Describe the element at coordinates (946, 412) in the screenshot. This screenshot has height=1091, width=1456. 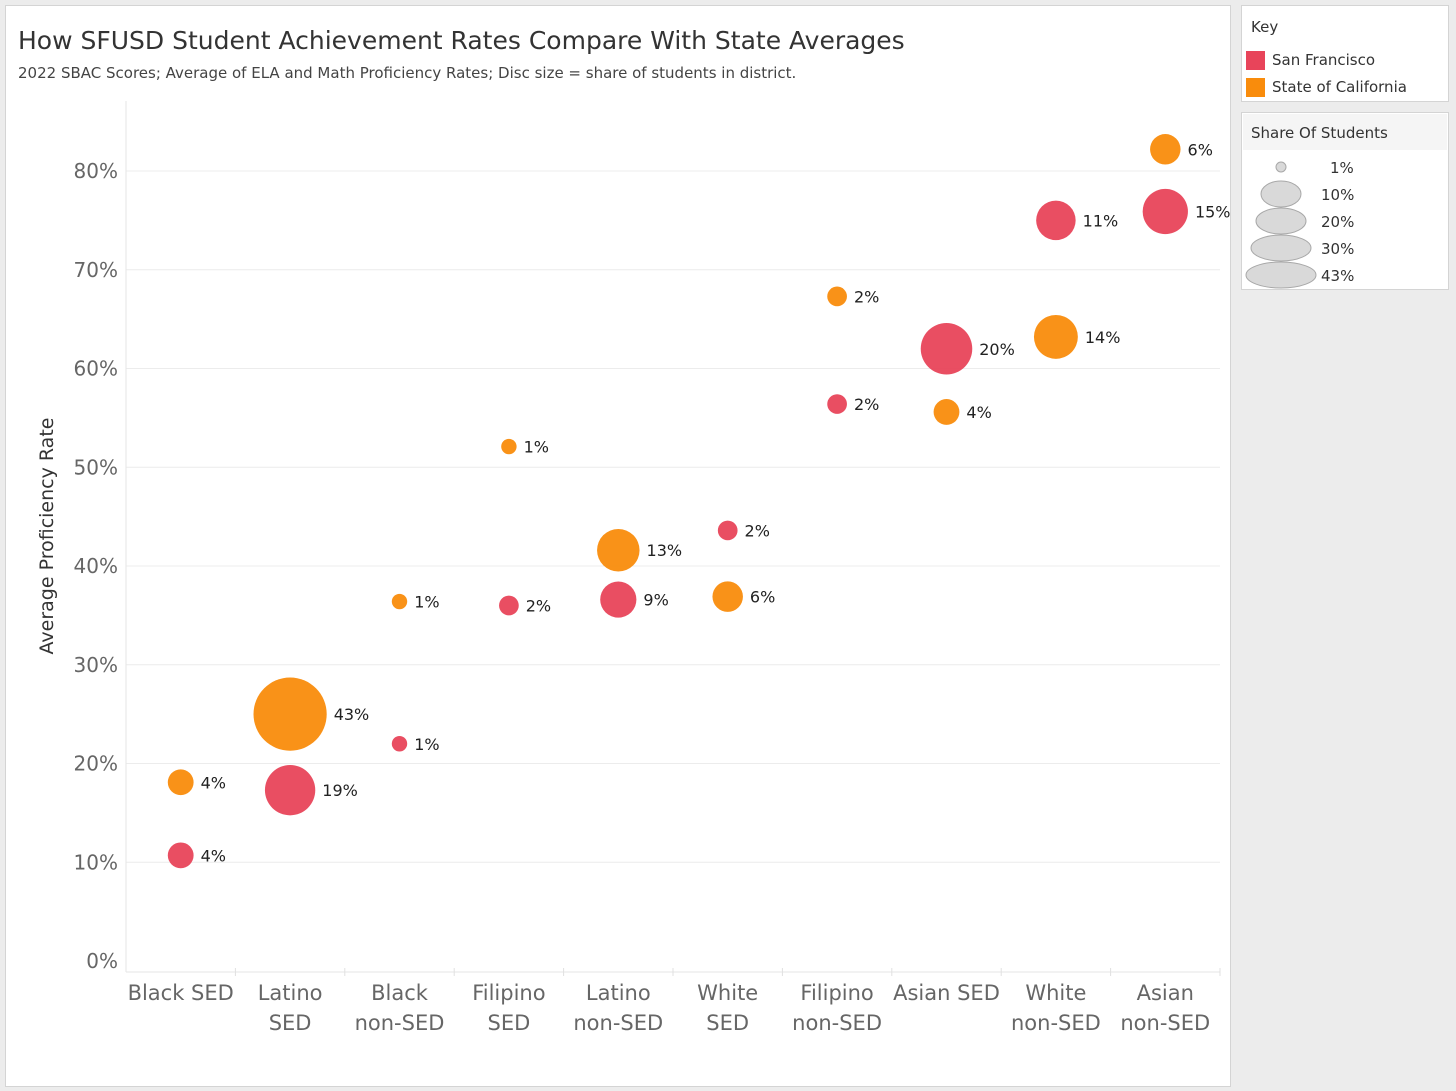
I see `data-point-state-of-california-asian-sed` at that location.